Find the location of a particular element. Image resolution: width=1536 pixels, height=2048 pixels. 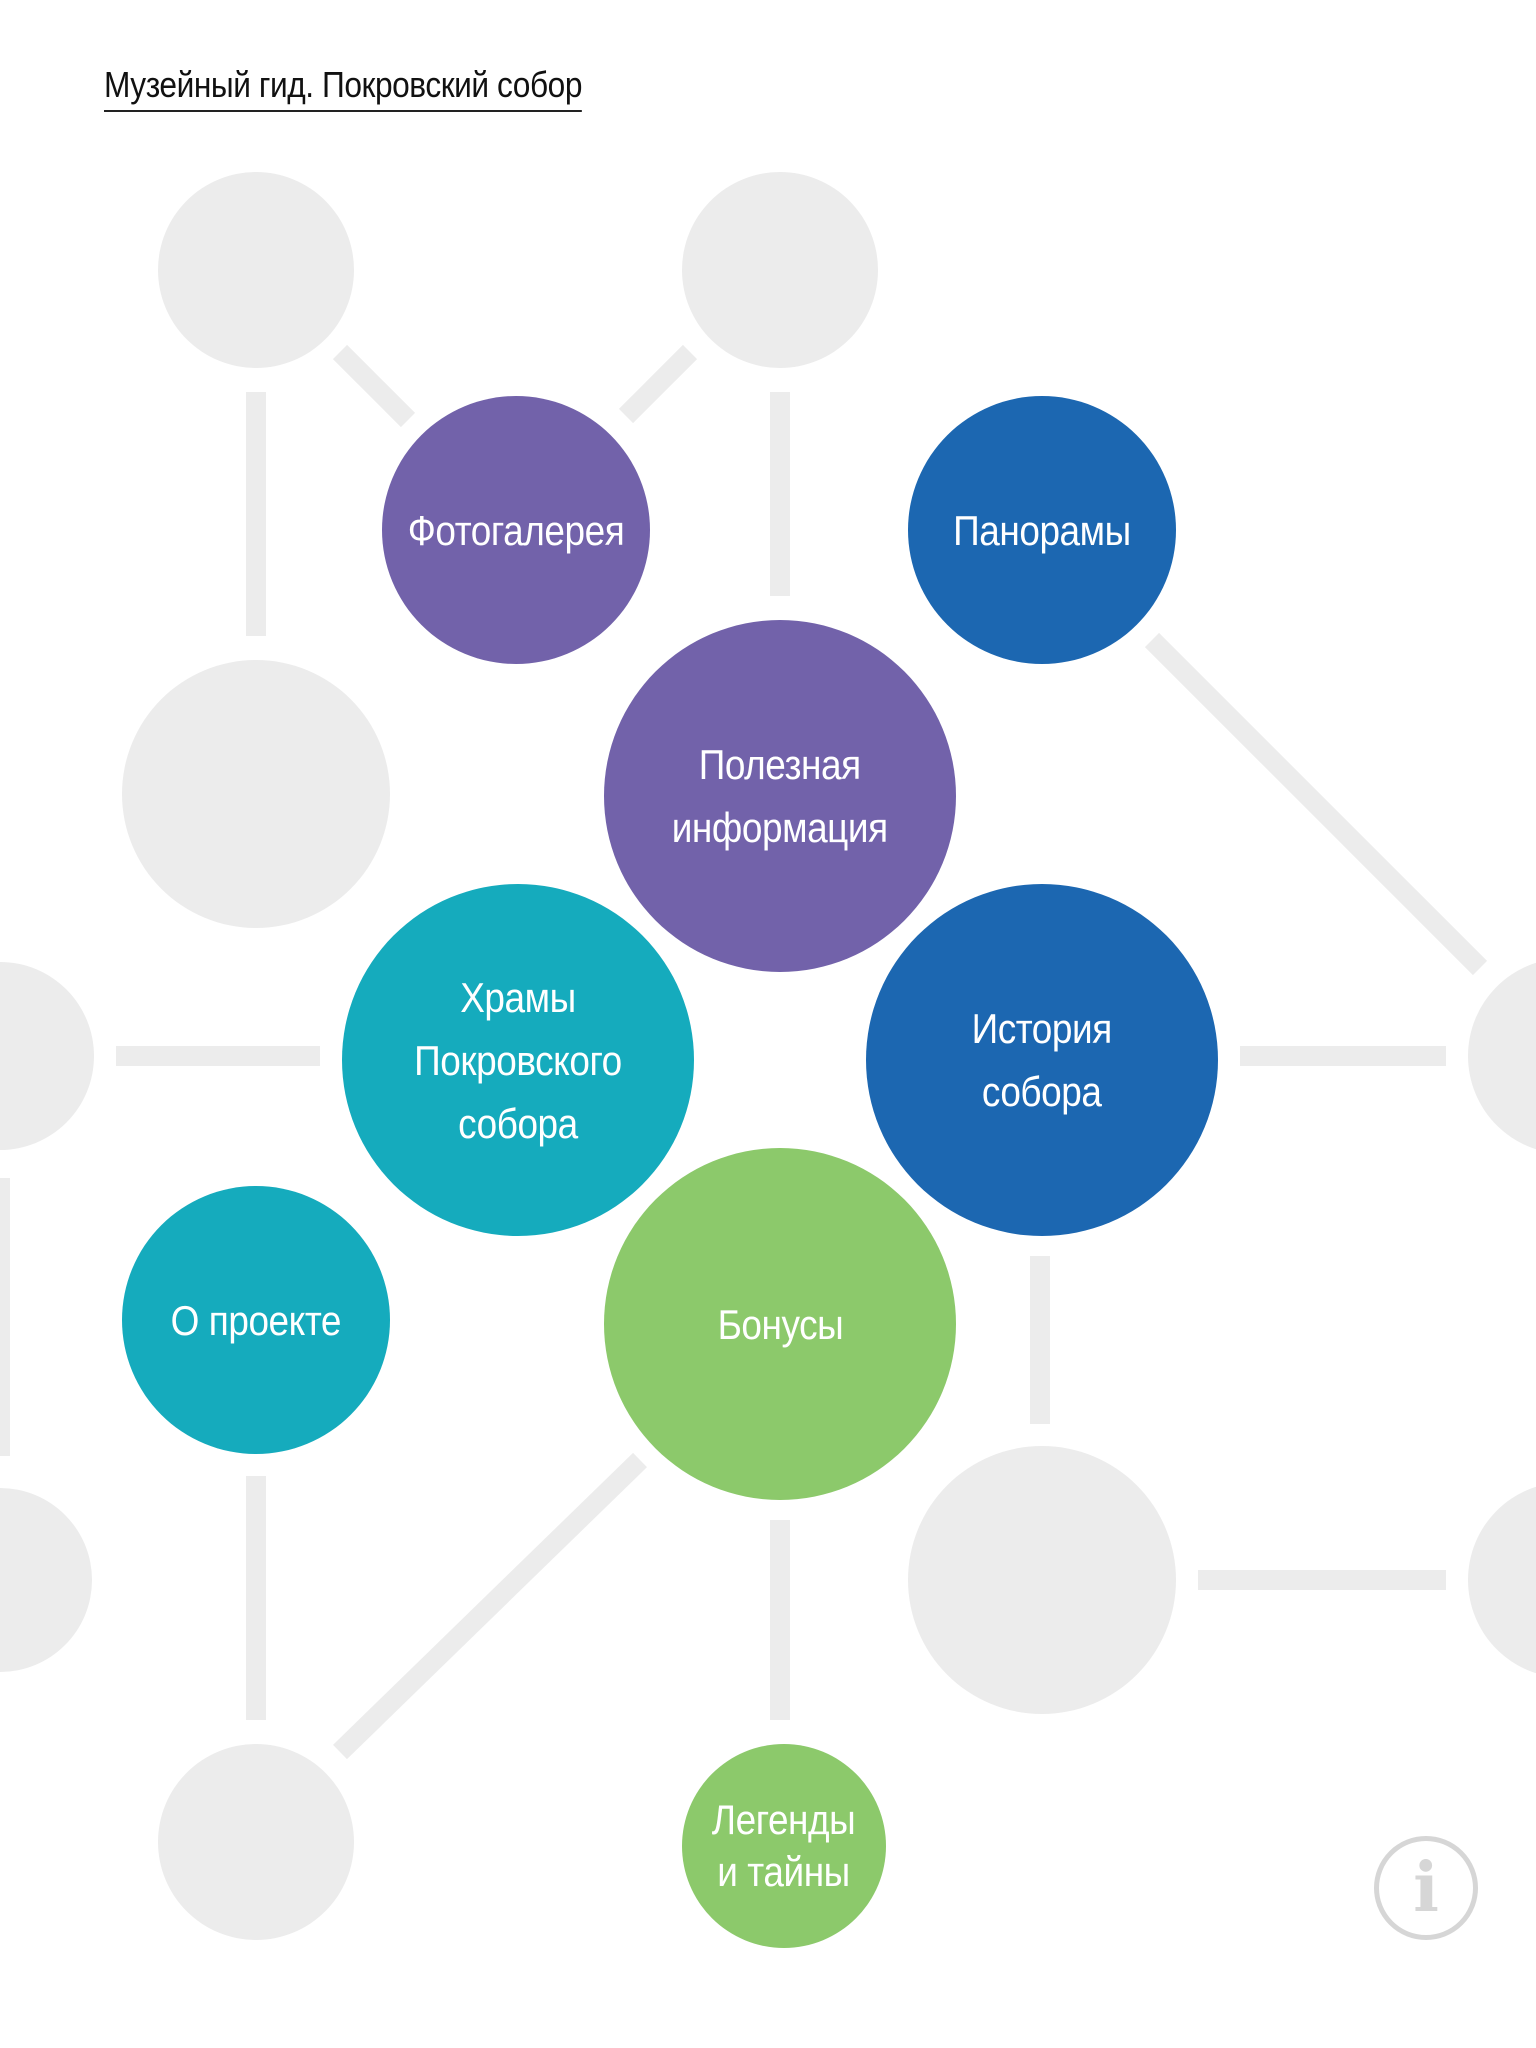

menu-item-gallery: Фотогалерея is located at coordinates (516, 530).